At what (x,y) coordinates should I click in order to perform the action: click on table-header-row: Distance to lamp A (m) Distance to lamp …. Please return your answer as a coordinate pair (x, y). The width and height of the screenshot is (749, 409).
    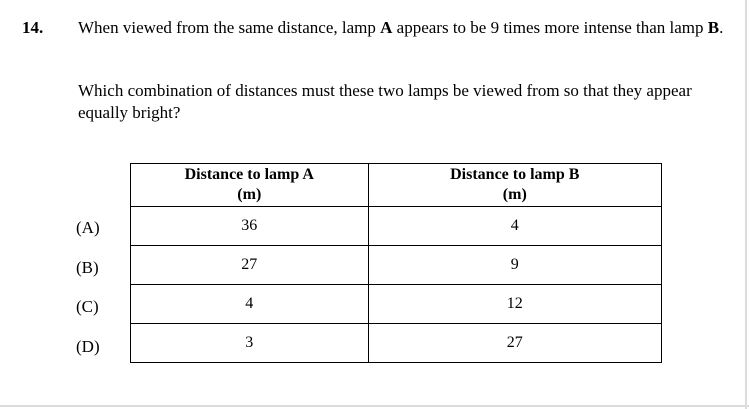
    Looking at the image, I should click on (396, 185).